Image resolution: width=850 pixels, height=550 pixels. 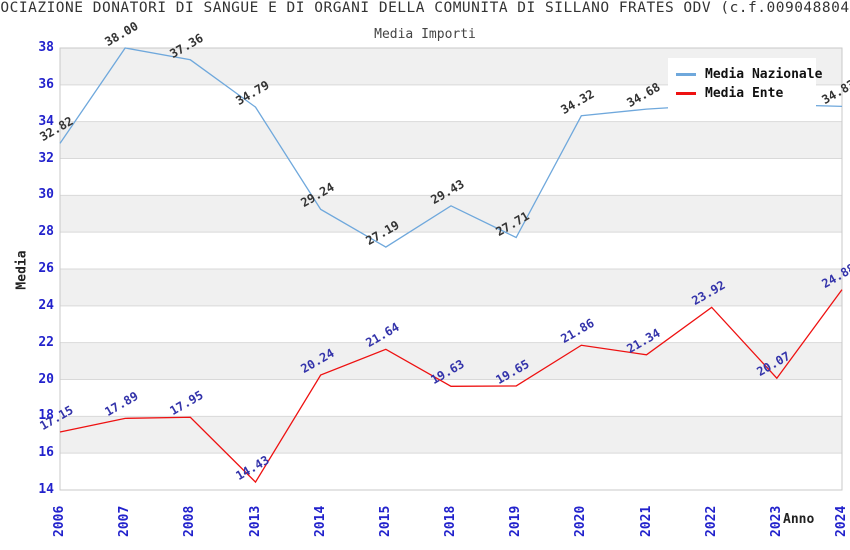 I want to click on x-tick-label: 2022, so click(x=711, y=521).